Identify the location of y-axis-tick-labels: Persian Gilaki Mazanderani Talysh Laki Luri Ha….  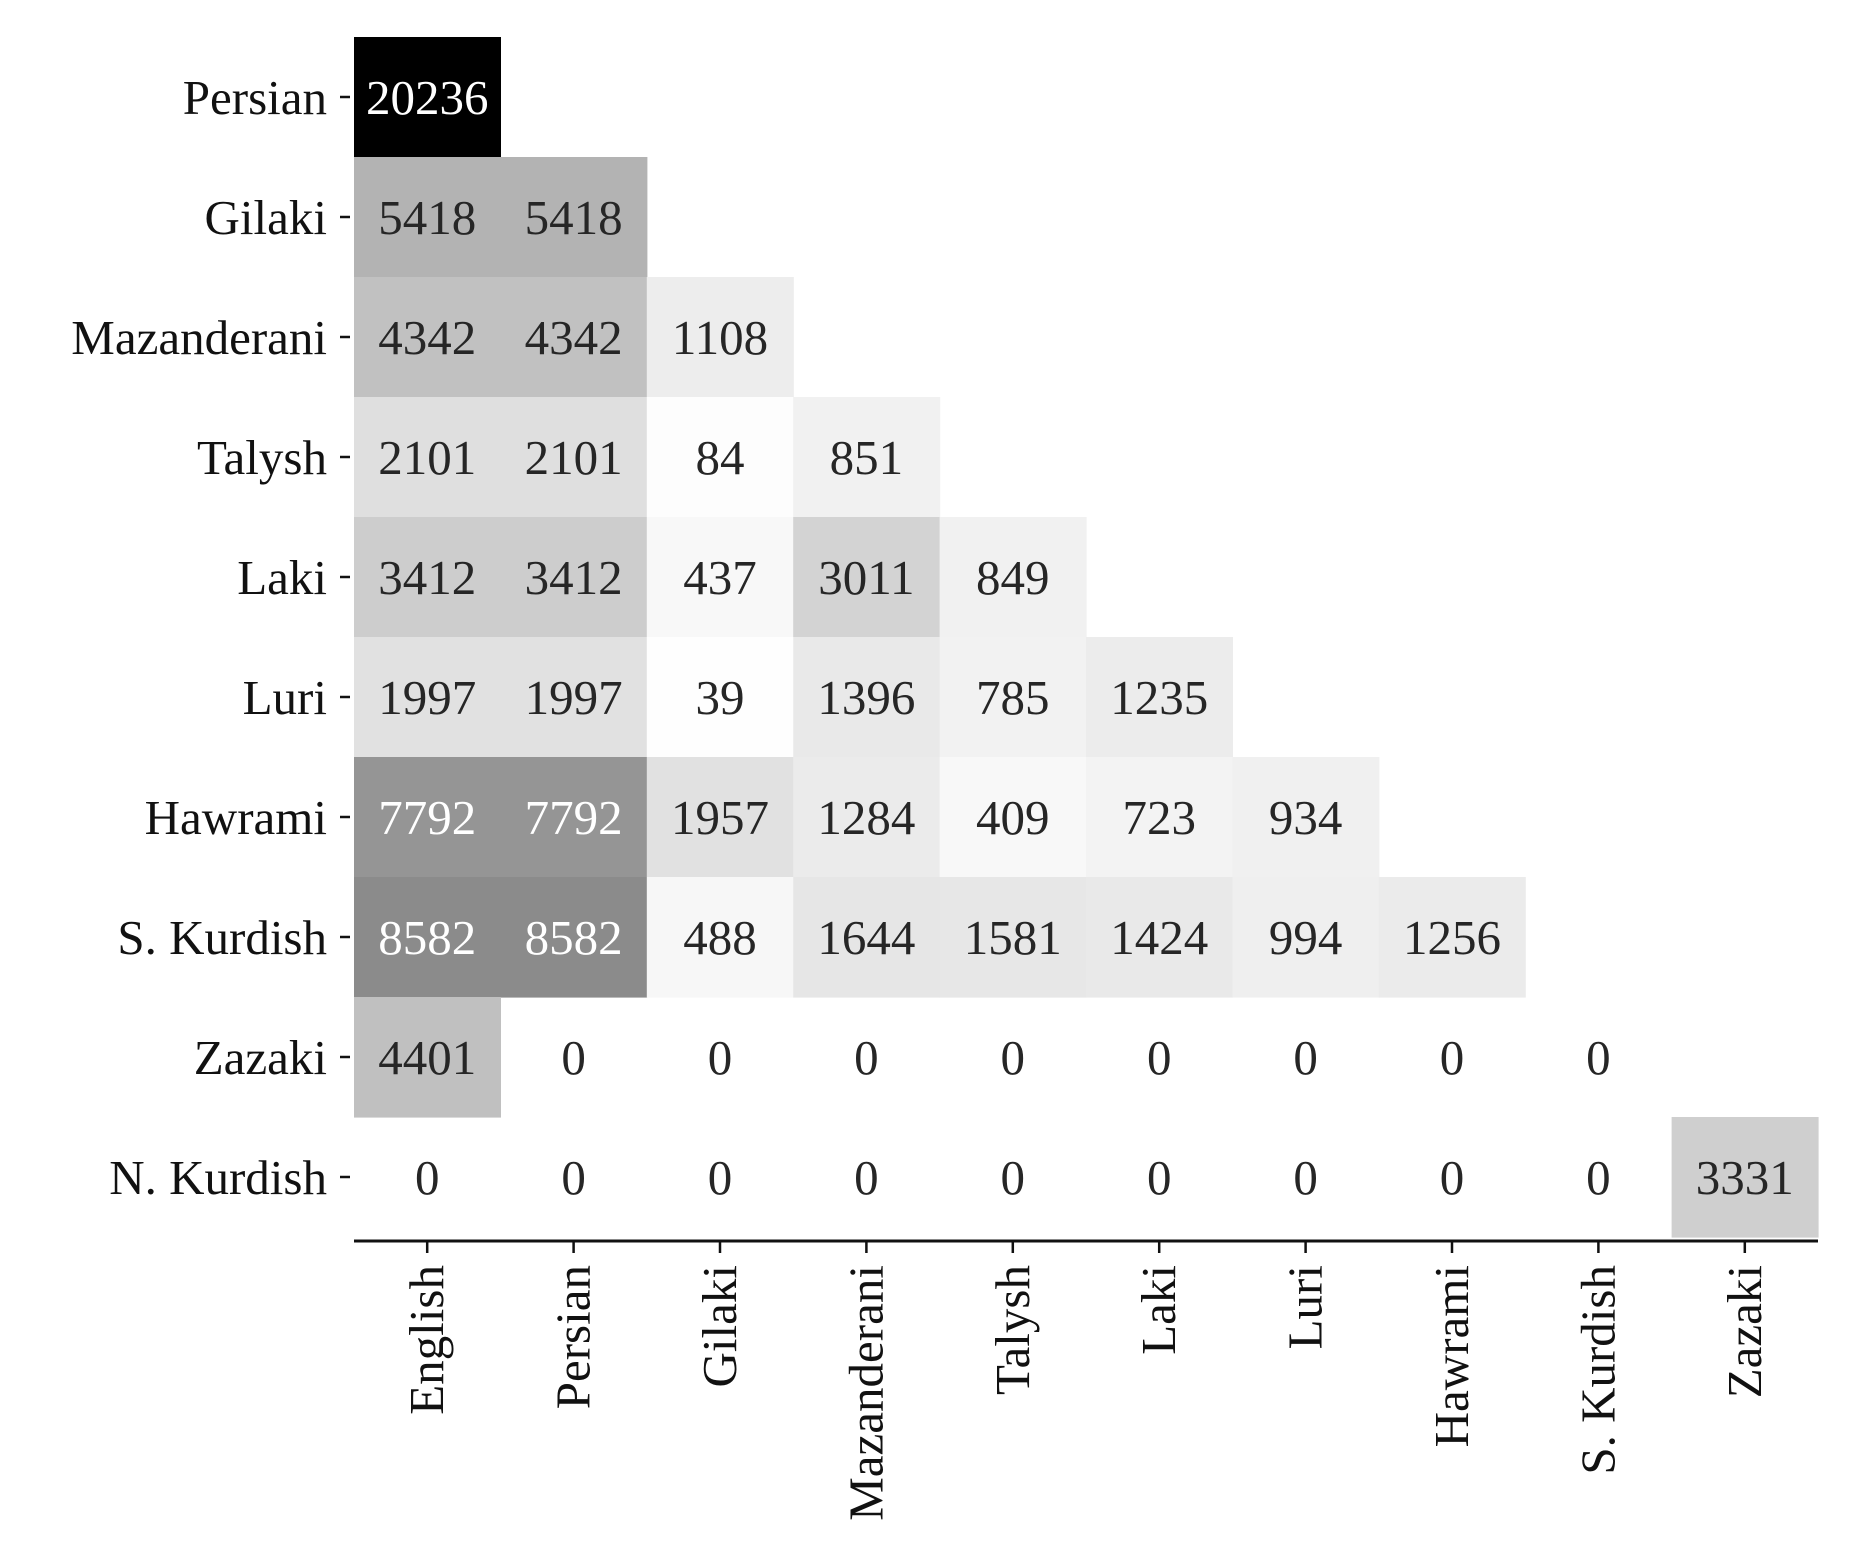
(210, 637).